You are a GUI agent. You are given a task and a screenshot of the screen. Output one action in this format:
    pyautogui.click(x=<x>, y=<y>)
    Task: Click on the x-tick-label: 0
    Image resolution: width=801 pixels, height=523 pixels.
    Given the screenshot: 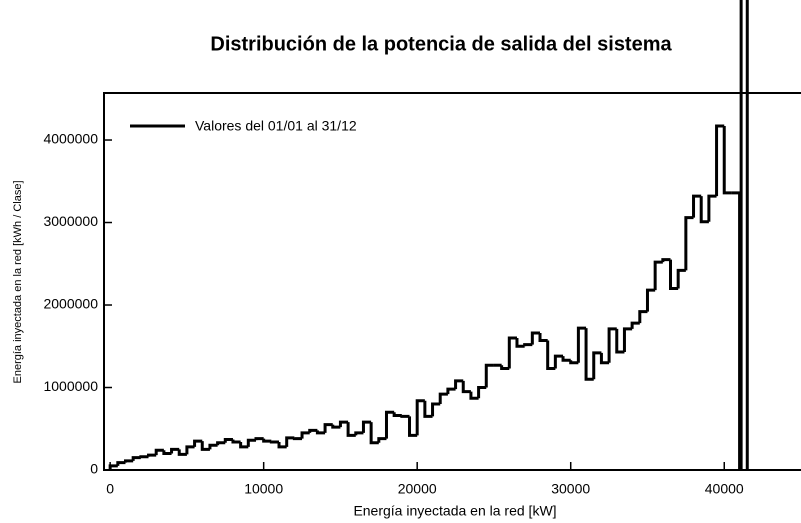 What is the action you would take?
    pyautogui.click(x=110, y=489)
    